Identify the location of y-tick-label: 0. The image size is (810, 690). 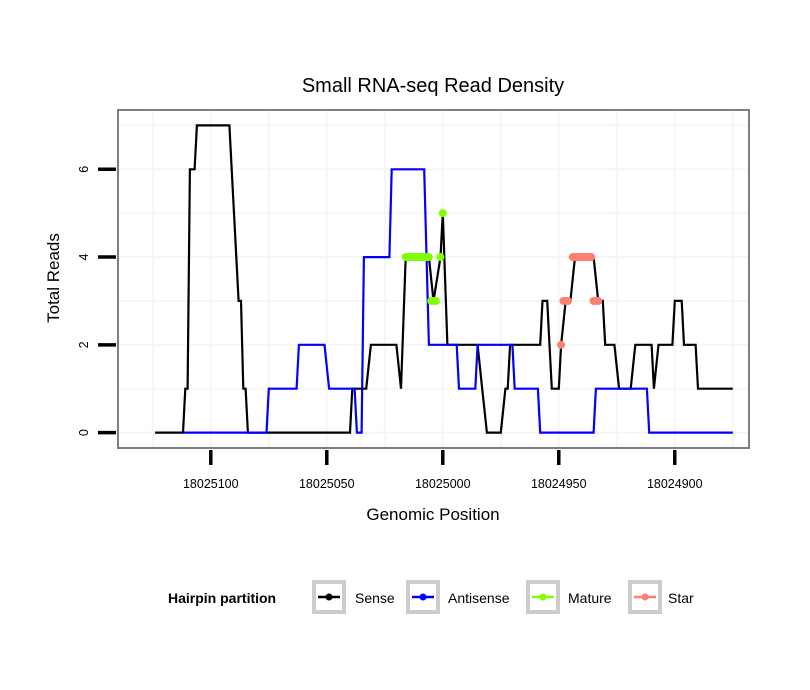
(84, 432).